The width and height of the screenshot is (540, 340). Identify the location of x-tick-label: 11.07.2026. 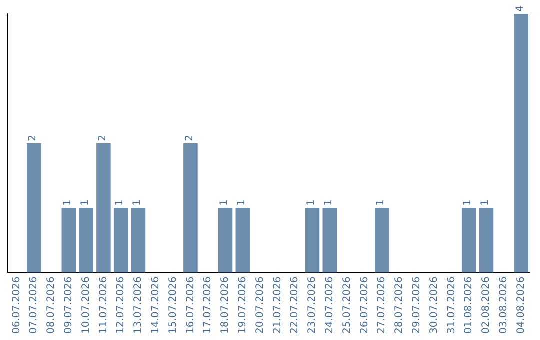
(104, 305).